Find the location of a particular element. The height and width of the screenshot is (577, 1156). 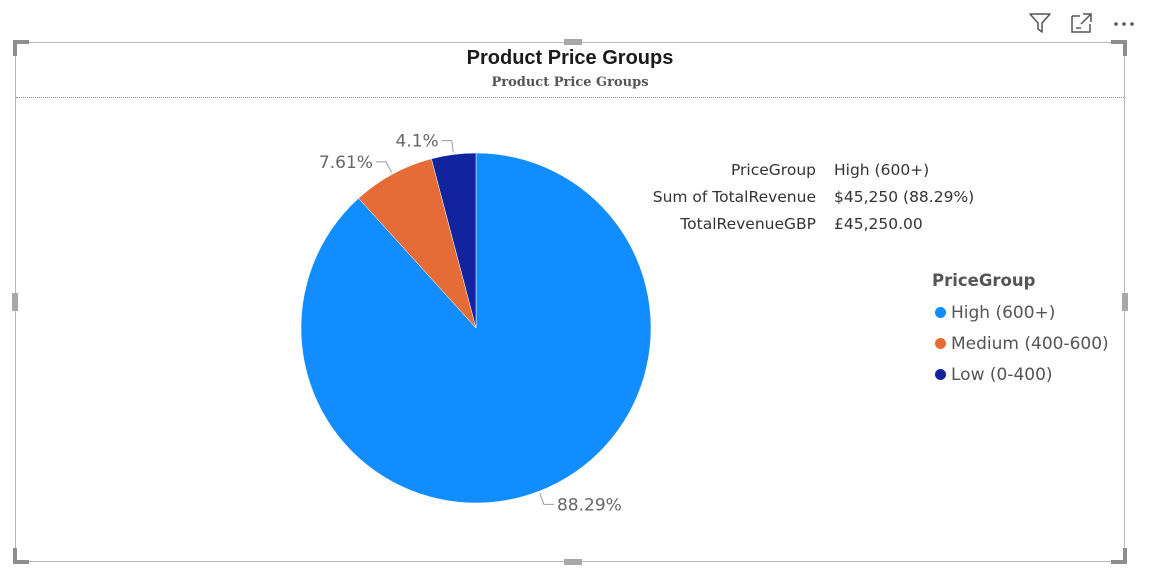

focus-mode-icon is located at coordinates (1082, 23).